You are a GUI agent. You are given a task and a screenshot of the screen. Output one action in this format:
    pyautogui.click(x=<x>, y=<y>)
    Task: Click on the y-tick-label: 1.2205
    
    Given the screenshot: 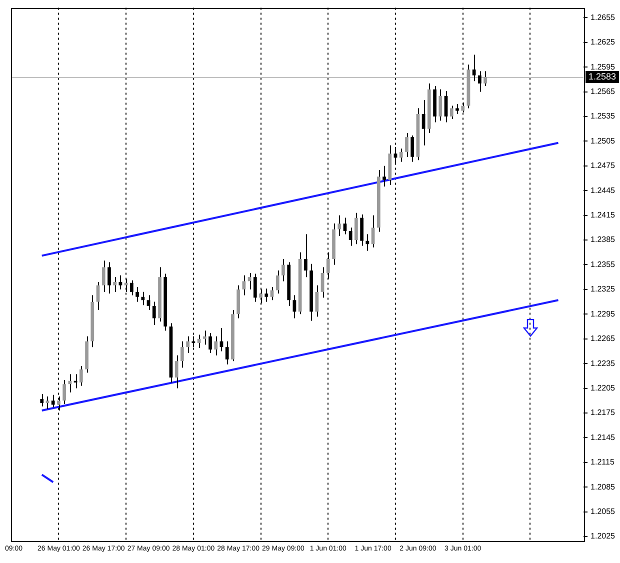 What is the action you would take?
    pyautogui.click(x=603, y=387)
    